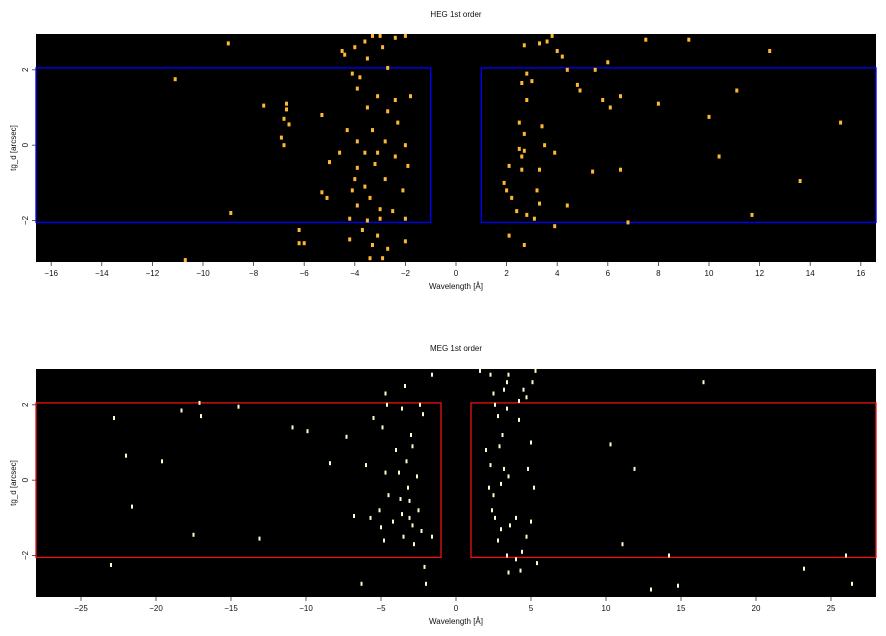 Image resolution: width=886 pixels, height=636 pixels. I want to click on heg-x-tick-label-0: −16, so click(51, 273).